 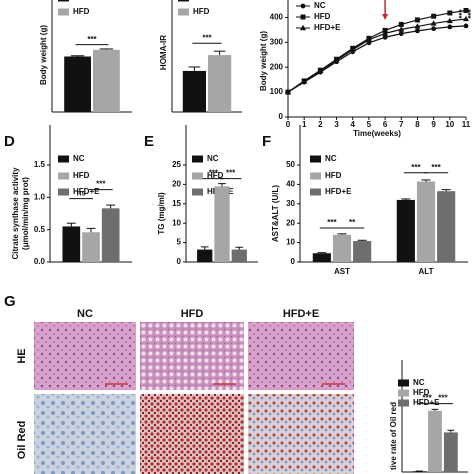 I want to click on x-tick-label: 5, so click(x=369, y=124).